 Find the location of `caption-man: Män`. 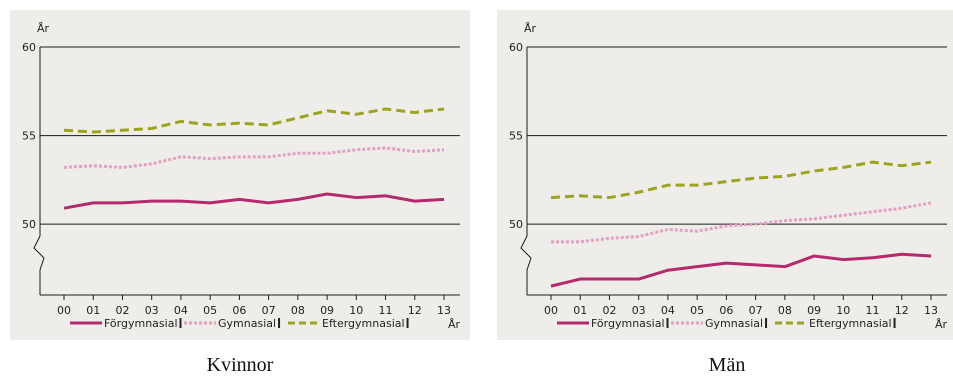

caption-man: Män is located at coordinates (727, 365).